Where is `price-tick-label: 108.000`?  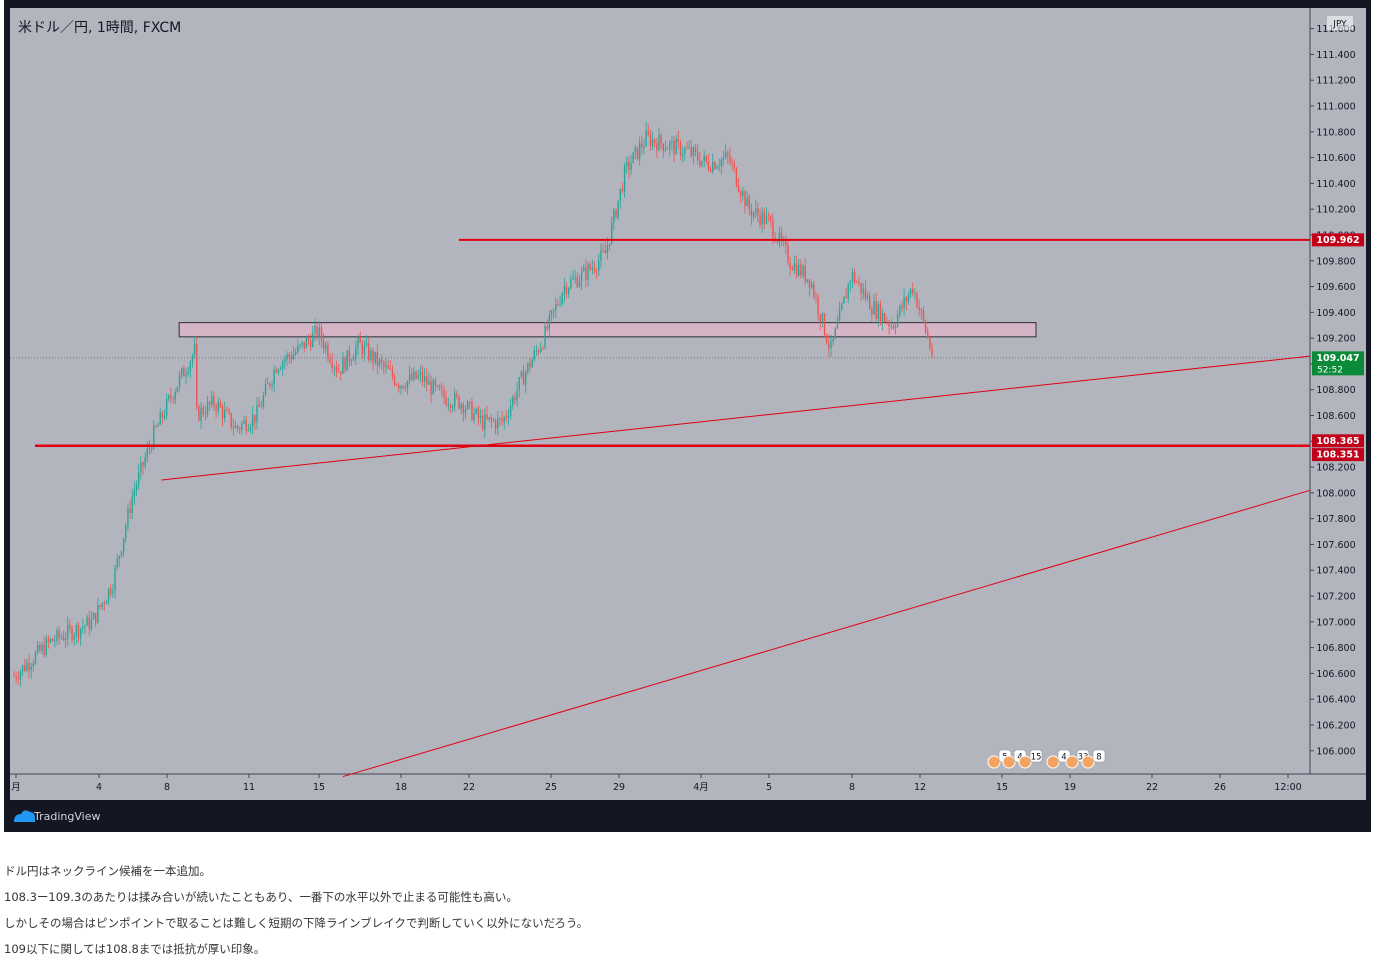
price-tick-label: 108.000 is located at coordinates (1335, 493).